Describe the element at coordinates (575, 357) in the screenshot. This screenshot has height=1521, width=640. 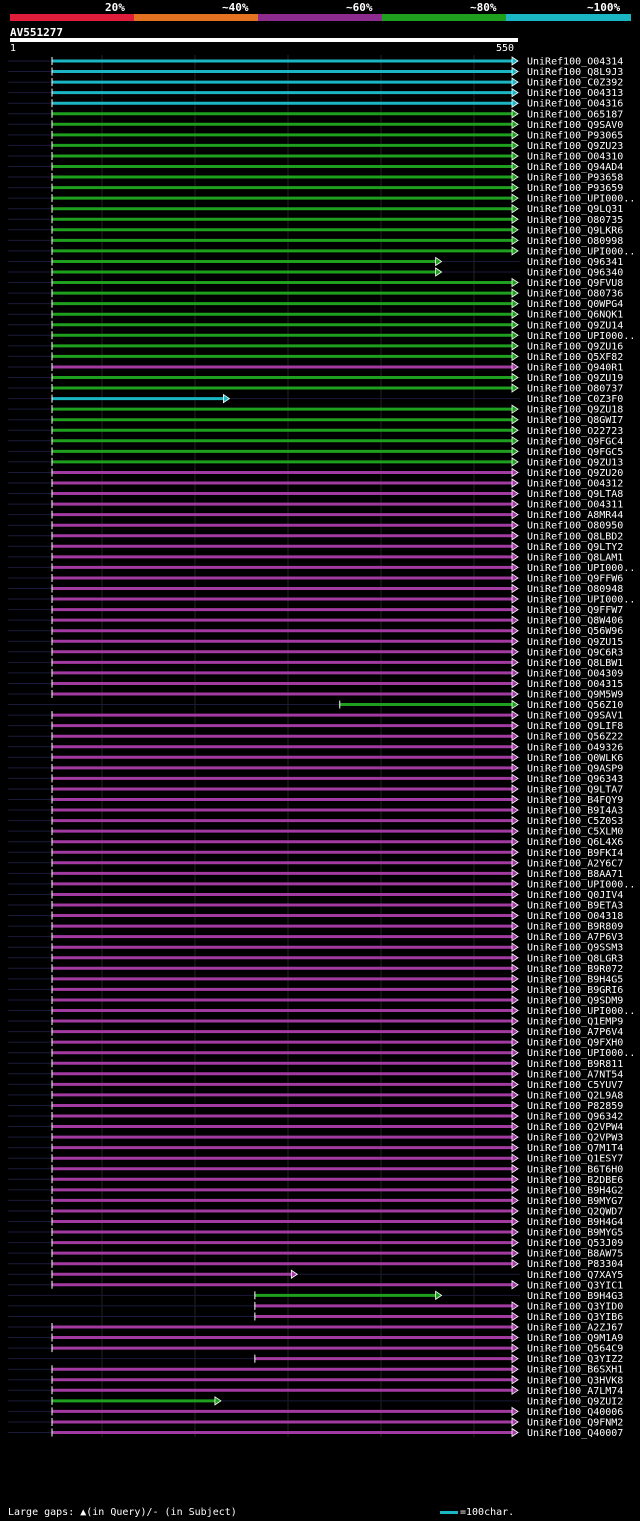
I see `hit-label: UniRef100_Q5XF82` at that location.